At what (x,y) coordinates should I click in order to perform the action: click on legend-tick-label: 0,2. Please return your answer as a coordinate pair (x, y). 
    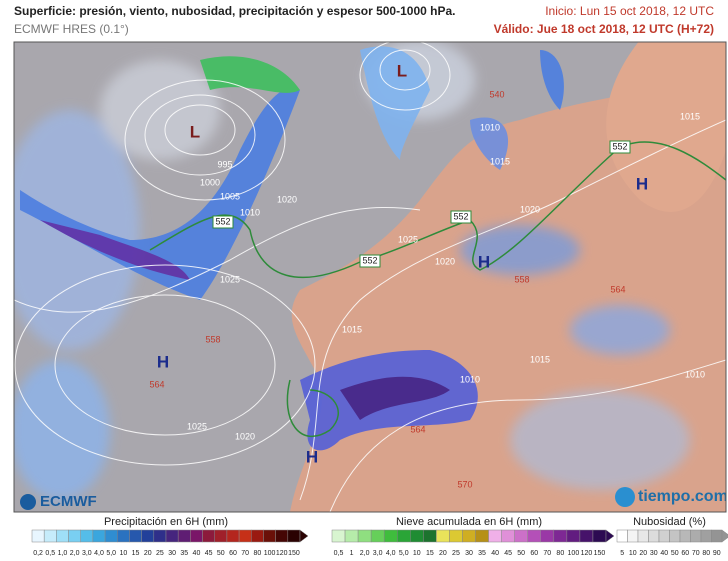
    Looking at the image, I should click on (38, 553).